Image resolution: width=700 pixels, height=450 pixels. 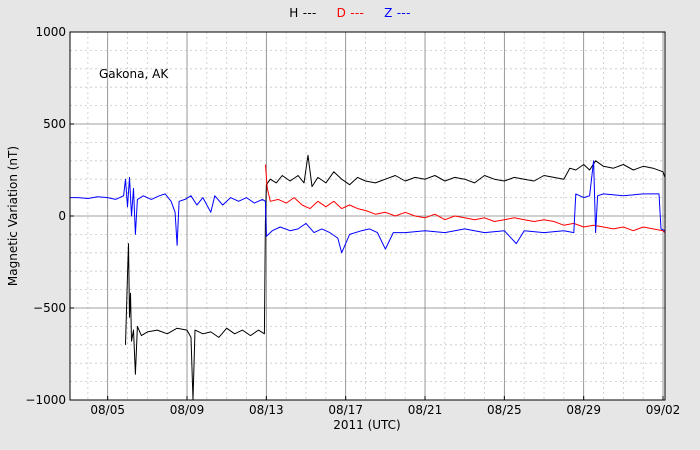 I want to click on y-tick-label: 1000, so click(x=50, y=32).